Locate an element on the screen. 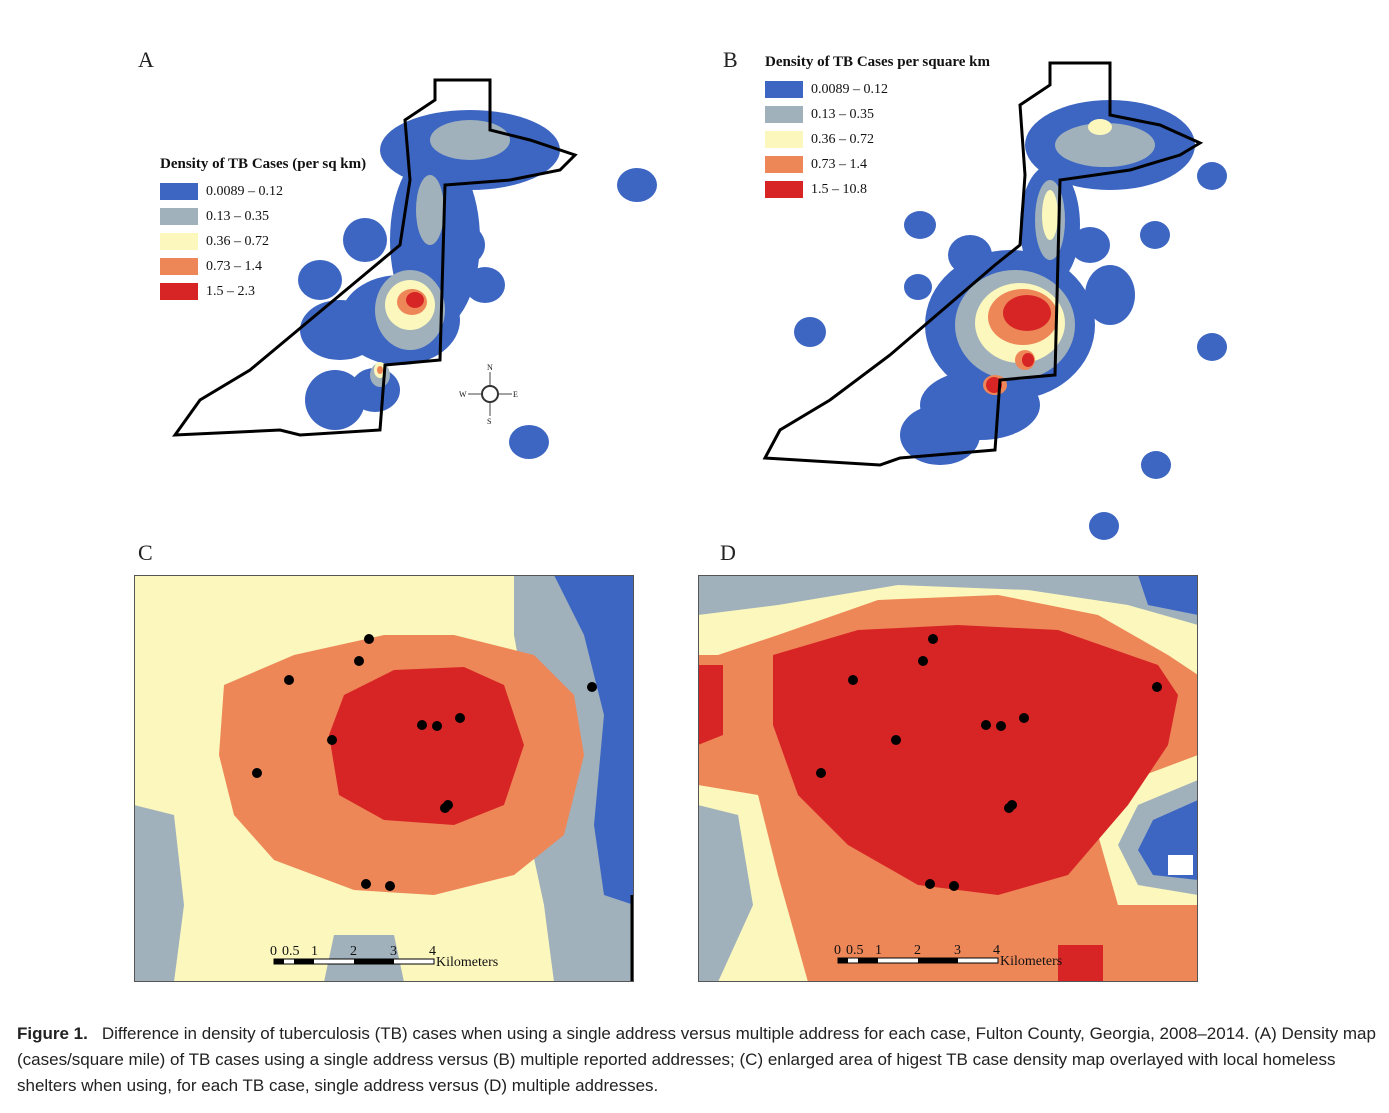 Image resolution: width=1389 pixels, height=1113 pixels. scale-c-unit: Kilometers is located at coordinates (467, 962).